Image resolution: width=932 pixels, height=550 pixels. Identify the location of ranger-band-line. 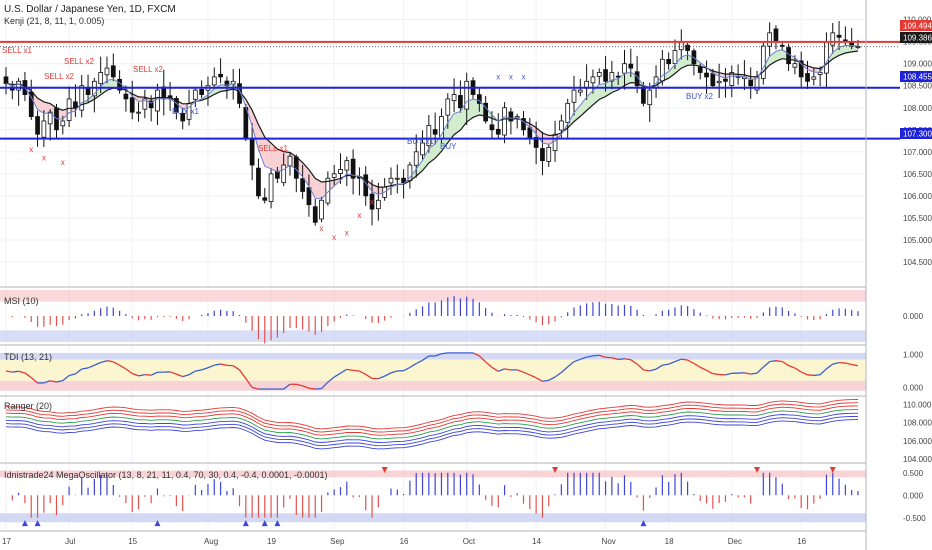
(432, 417).